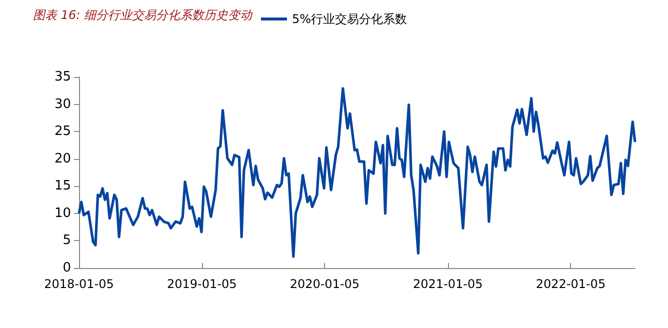 This screenshot has width=668, height=328. What do you see at coordinates (201, 284) in the screenshot?
I see `x-tick-label: 2019-01-05` at bounding box center [201, 284].